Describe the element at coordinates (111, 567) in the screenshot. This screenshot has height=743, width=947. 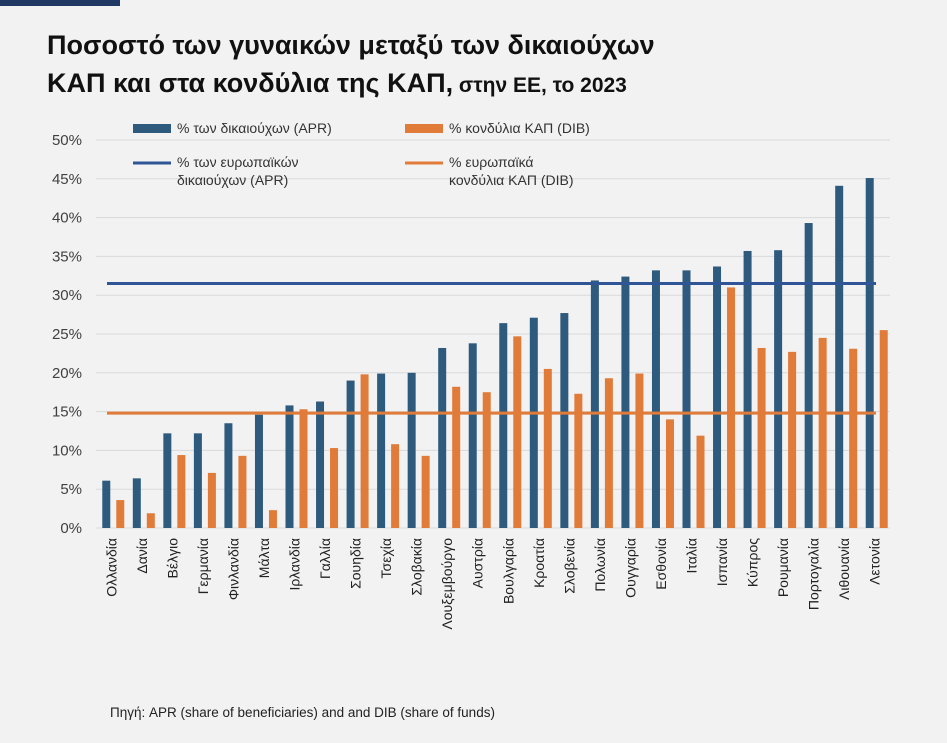
I see `x-tick-label-0: Ολλανδία` at that location.